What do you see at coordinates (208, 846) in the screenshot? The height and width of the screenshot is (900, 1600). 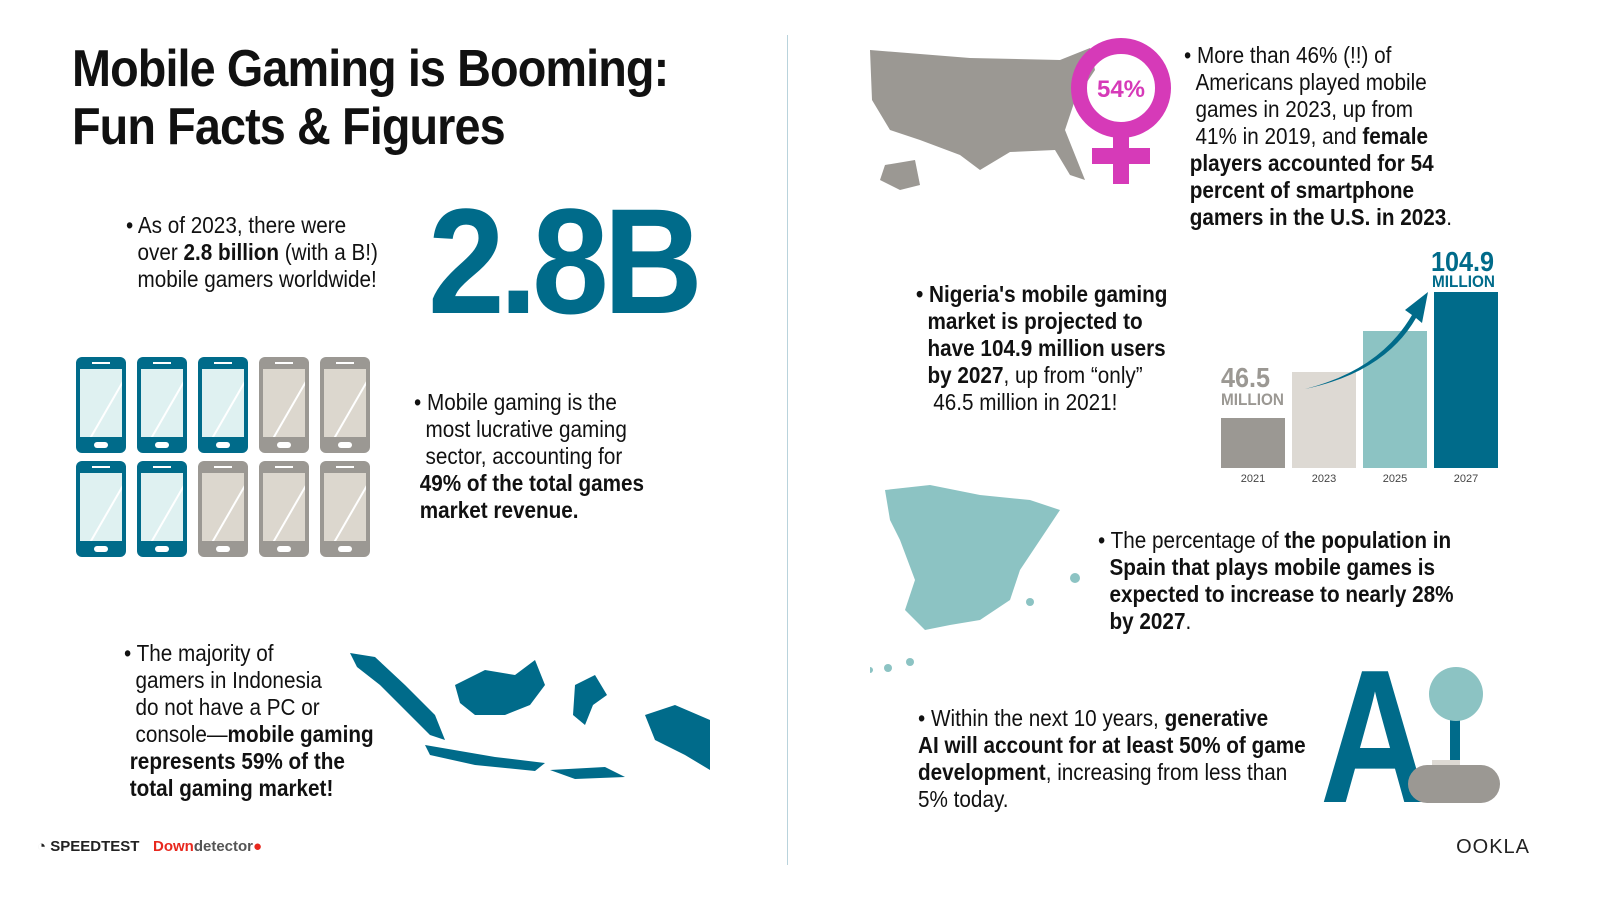 I see `downdetector-logo: Downdetector●` at bounding box center [208, 846].